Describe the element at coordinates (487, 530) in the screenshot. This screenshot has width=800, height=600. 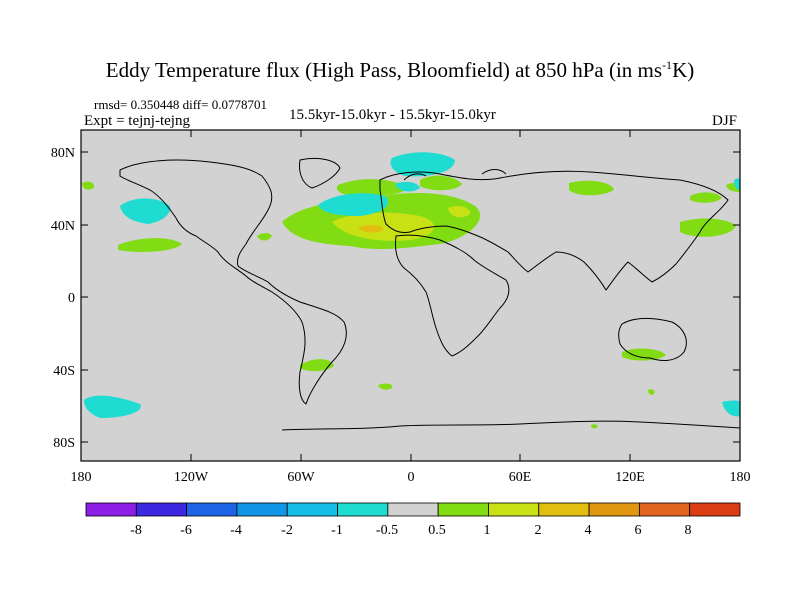
I see `colorbar-label: 1` at that location.